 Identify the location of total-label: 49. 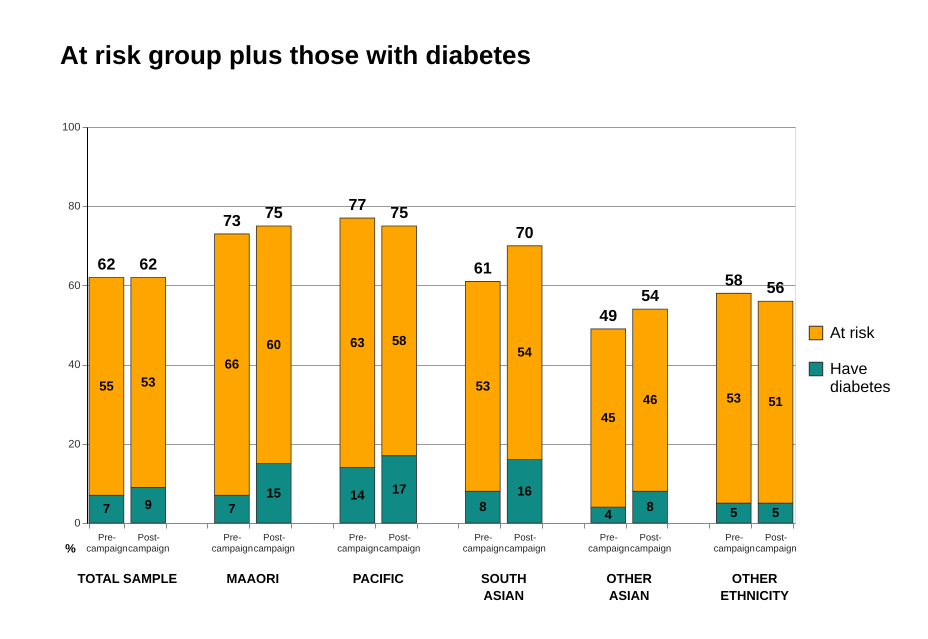
(608, 316).